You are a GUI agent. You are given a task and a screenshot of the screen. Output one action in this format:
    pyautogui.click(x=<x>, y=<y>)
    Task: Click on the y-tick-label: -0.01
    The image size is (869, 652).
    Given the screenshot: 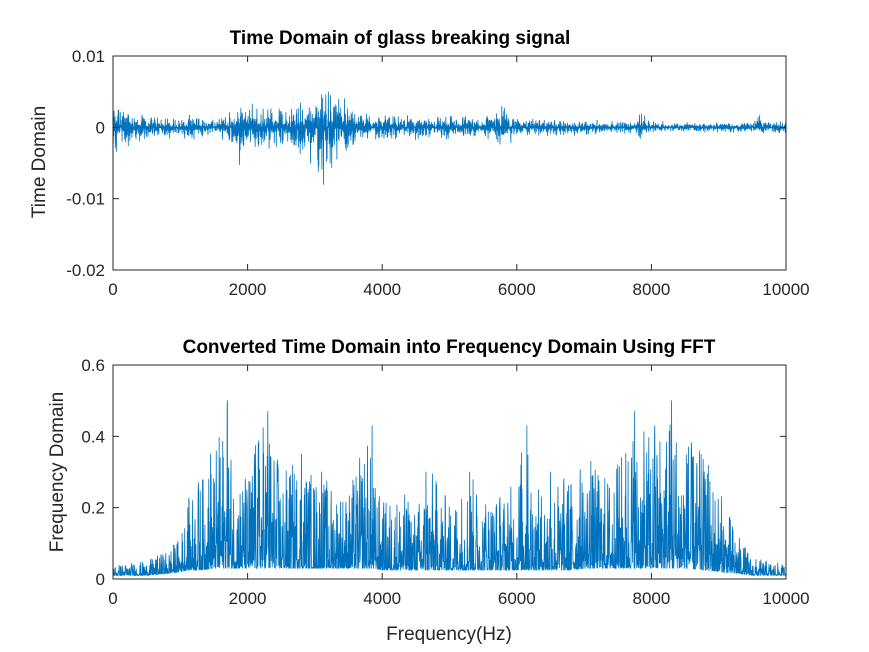 What is the action you would take?
    pyautogui.click(x=85, y=199)
    